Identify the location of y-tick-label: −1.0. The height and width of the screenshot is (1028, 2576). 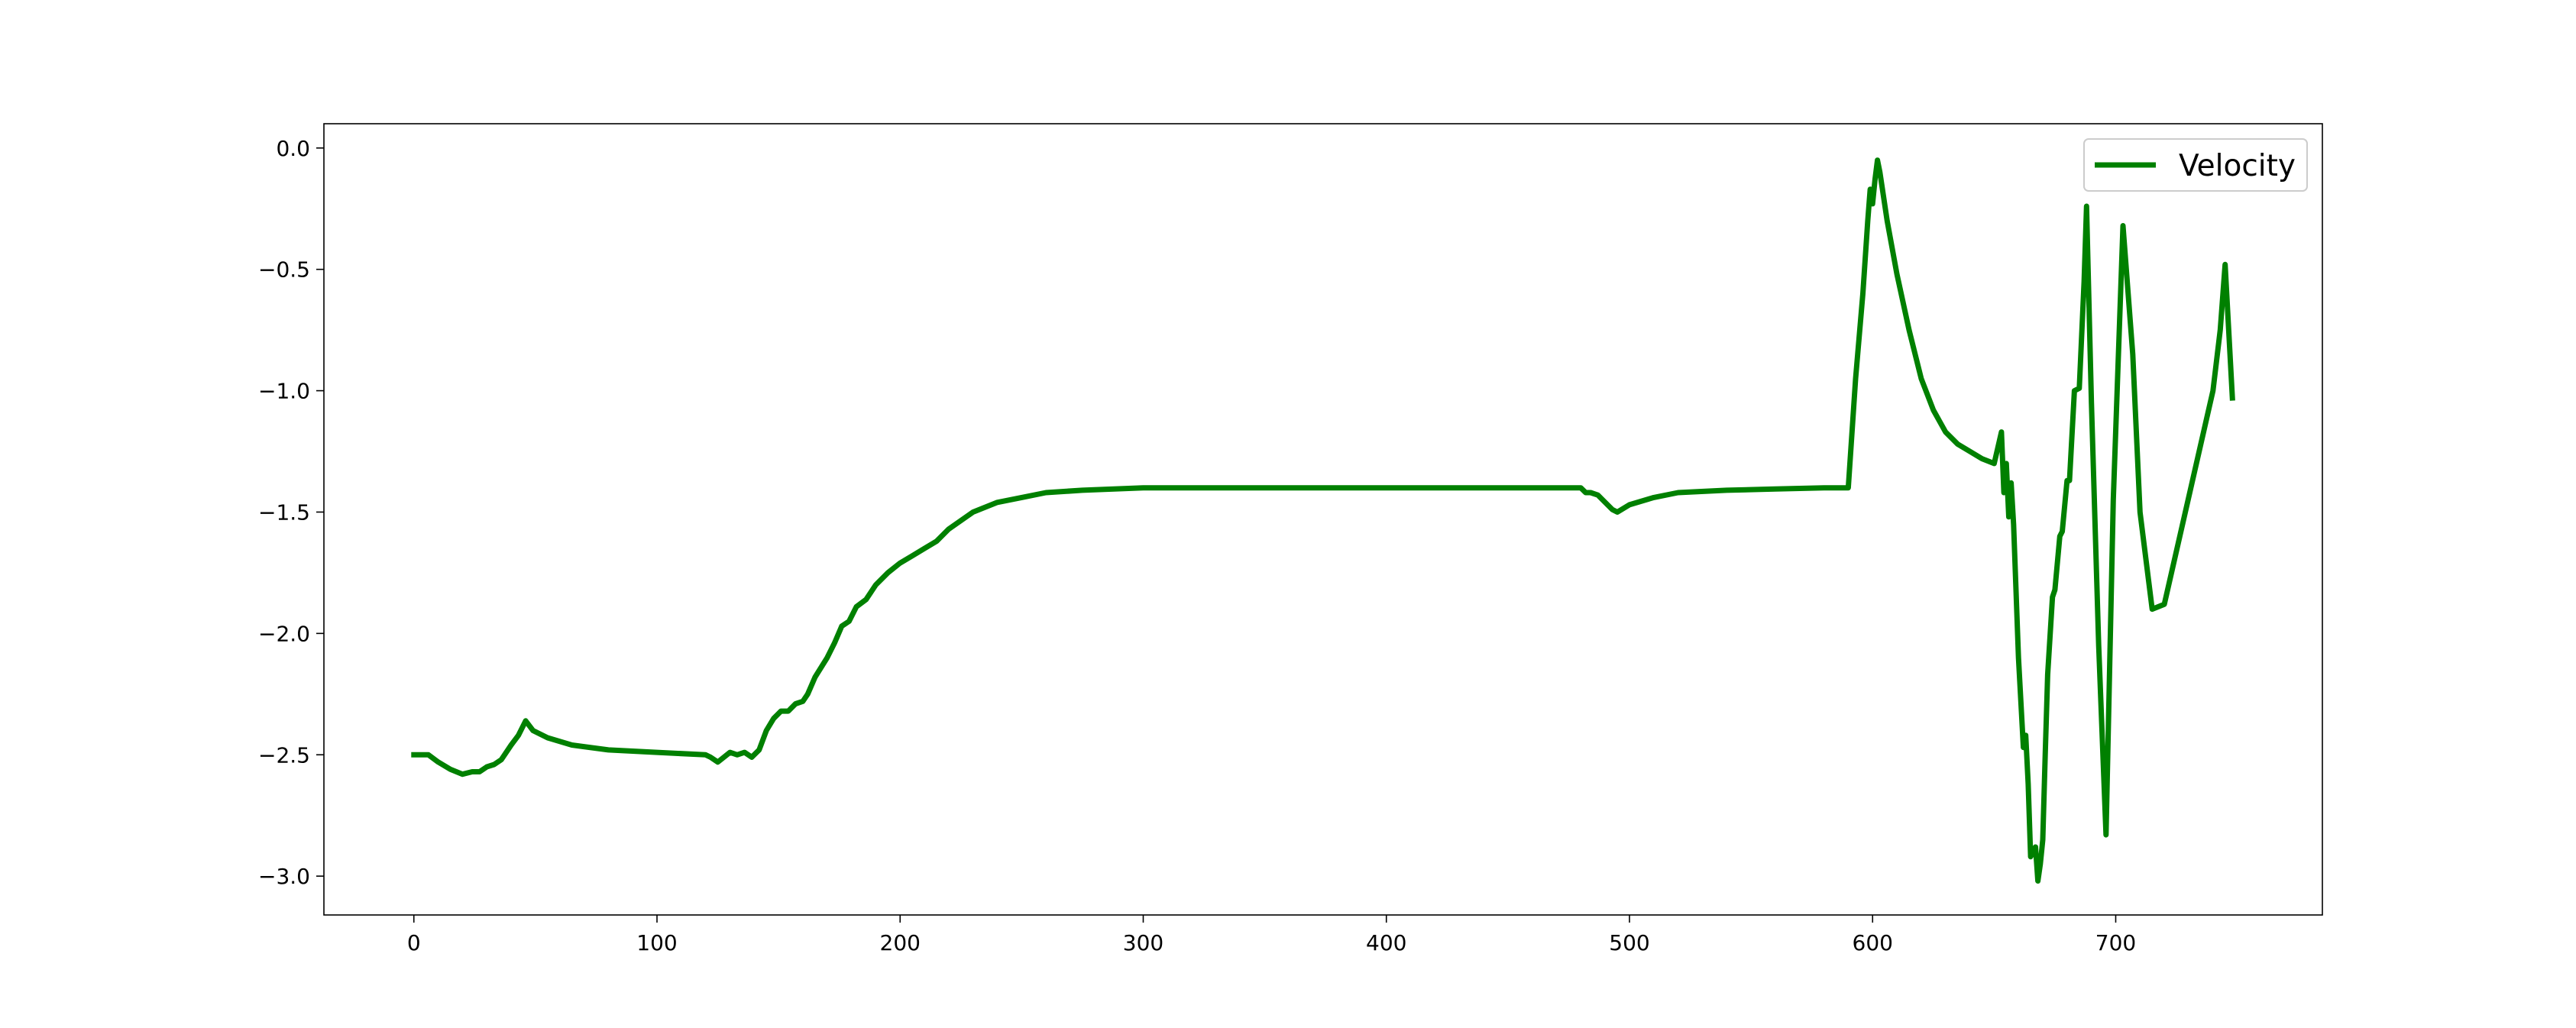
(284, 391).